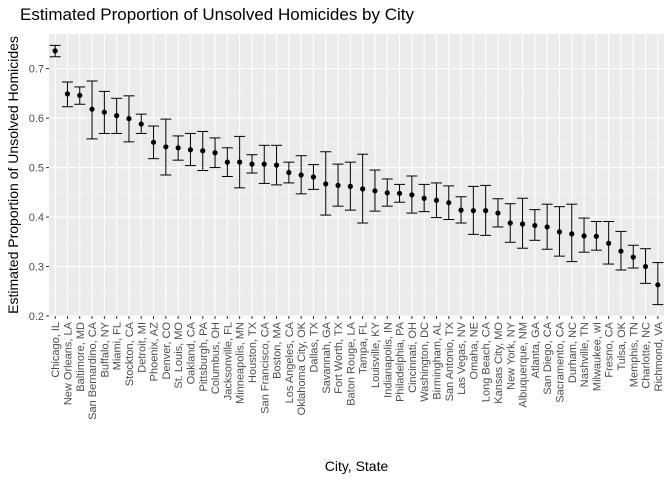 Image resolution: width=672 pixels, height=480 pixels. Describe the element at coordinates (425, 362) in the screenshot. I see `x-tick-label: Washington, DC` at that location.